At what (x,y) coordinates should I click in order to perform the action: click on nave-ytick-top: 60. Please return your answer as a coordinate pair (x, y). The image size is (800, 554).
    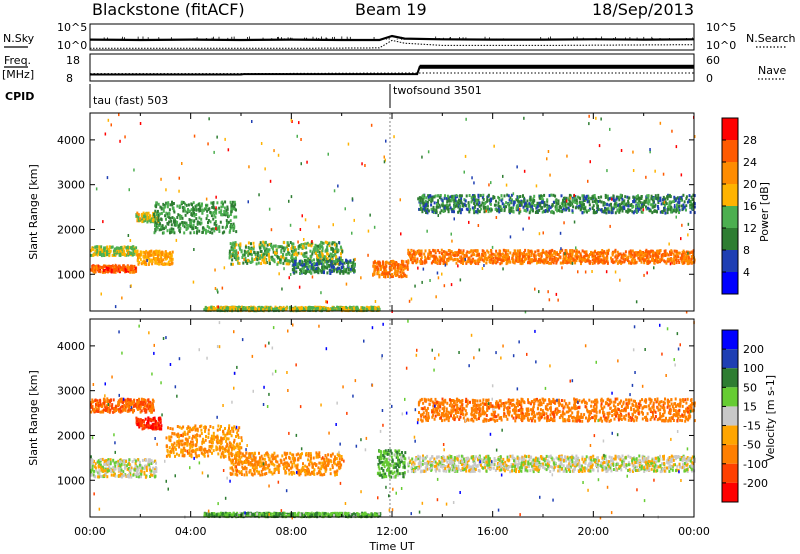
    Looking at the image, I should click on (713, 60).